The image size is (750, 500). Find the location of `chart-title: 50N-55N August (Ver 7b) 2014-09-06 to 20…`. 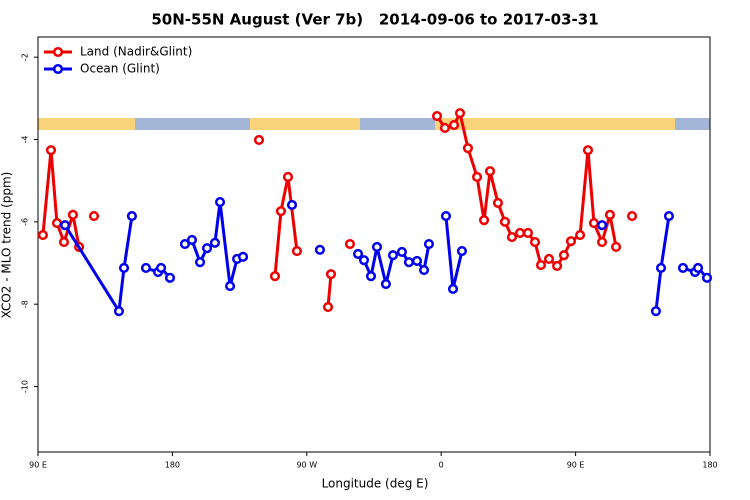

chart-title: 50N-55N August (Ver 7b) 2014-09-06 to 20… is located at coordinates (374, 20).